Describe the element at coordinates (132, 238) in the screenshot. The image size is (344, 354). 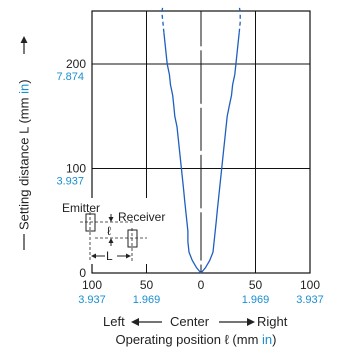
I see `receiver-shape` at that location.